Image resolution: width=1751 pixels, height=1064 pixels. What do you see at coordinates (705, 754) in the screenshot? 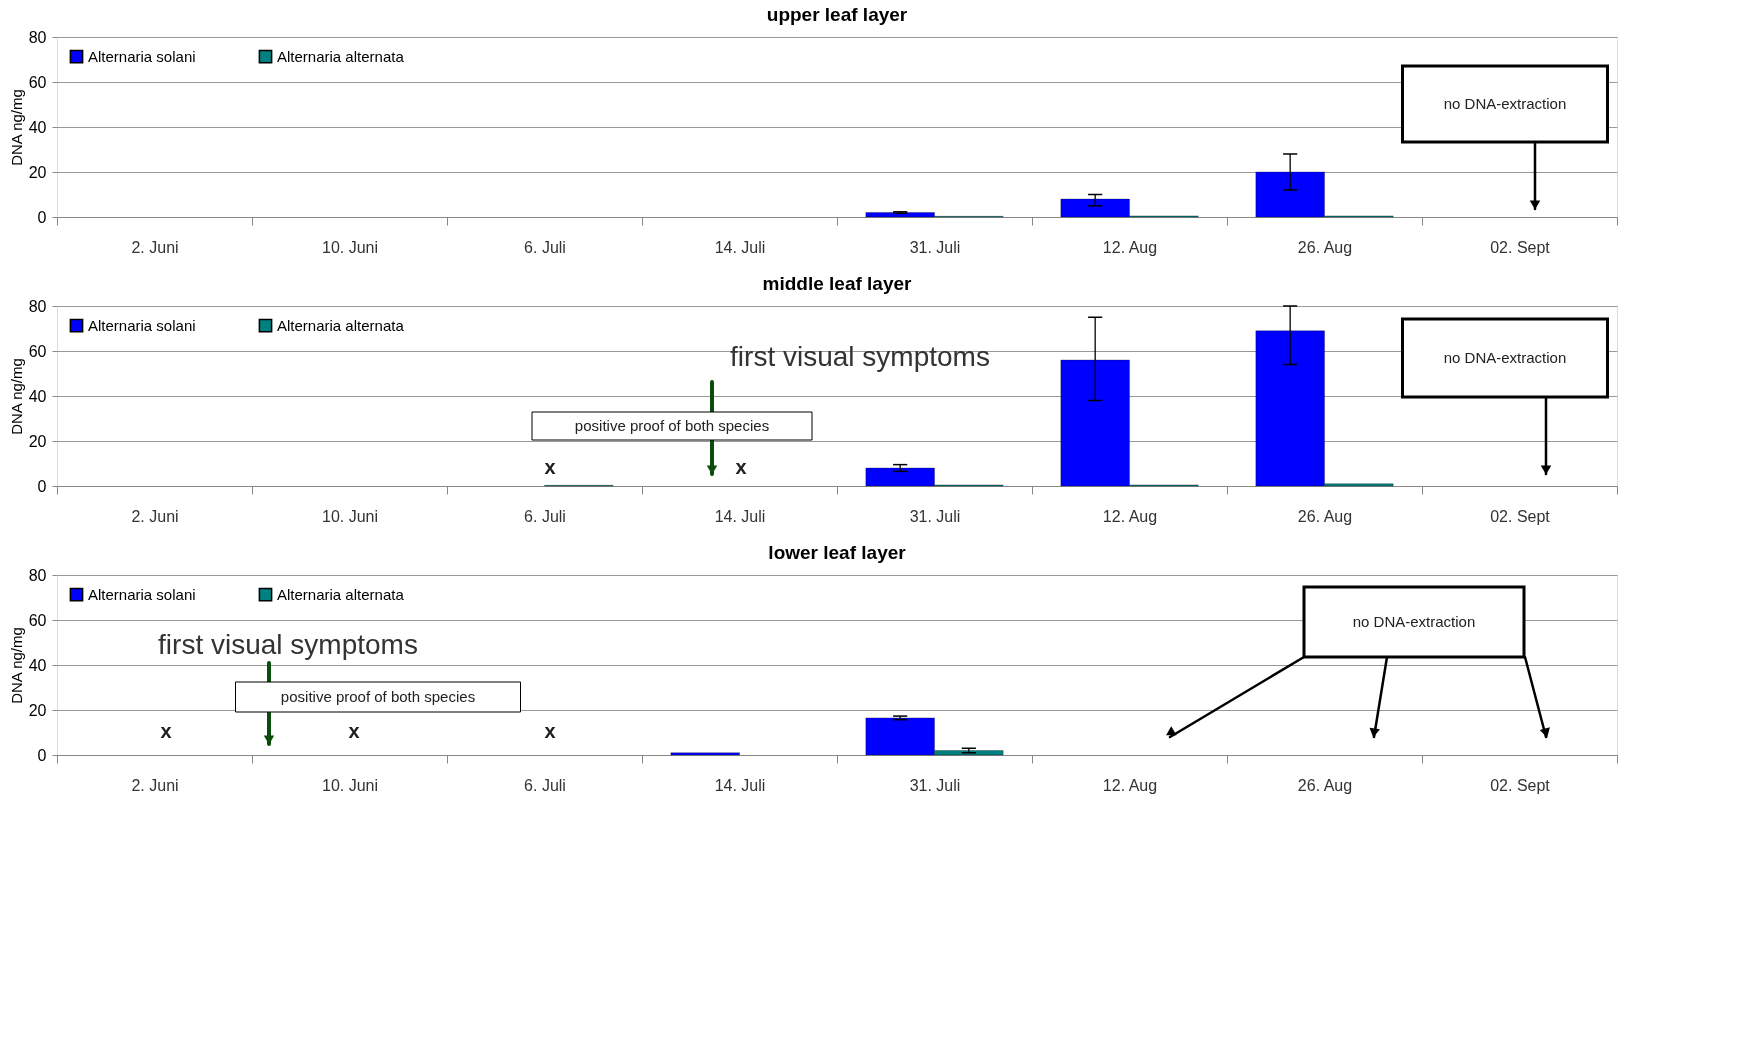
I see `bar` at bounding box center [705, 754].